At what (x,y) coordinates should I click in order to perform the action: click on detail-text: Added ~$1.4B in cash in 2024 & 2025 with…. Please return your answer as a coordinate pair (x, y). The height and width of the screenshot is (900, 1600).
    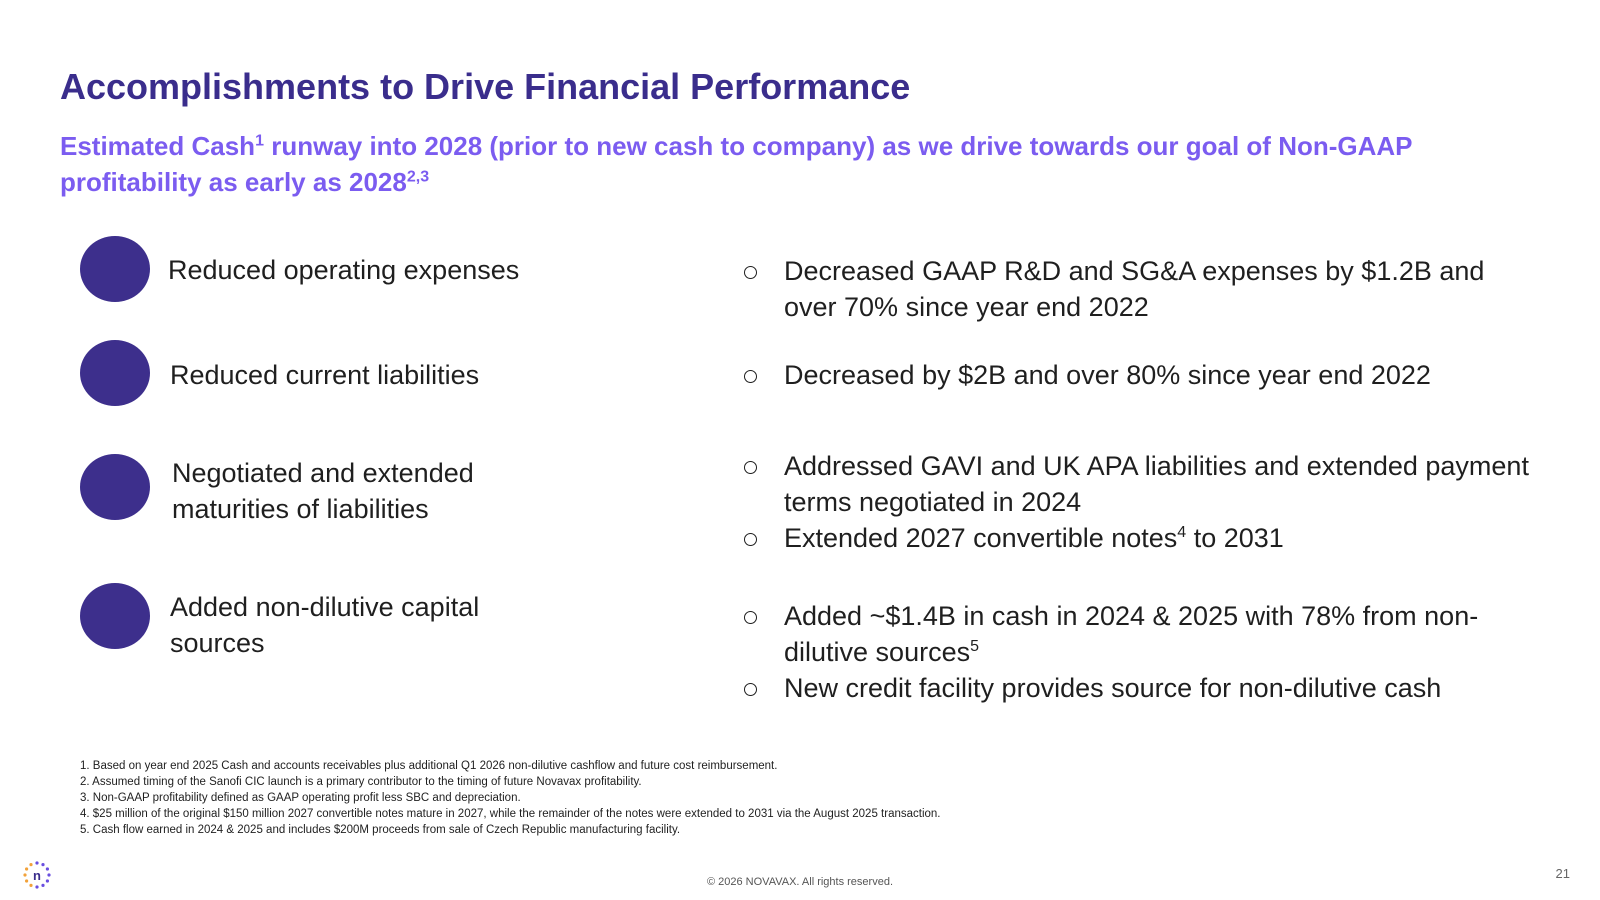
    Looking at the image, I should click on (1131, 634).